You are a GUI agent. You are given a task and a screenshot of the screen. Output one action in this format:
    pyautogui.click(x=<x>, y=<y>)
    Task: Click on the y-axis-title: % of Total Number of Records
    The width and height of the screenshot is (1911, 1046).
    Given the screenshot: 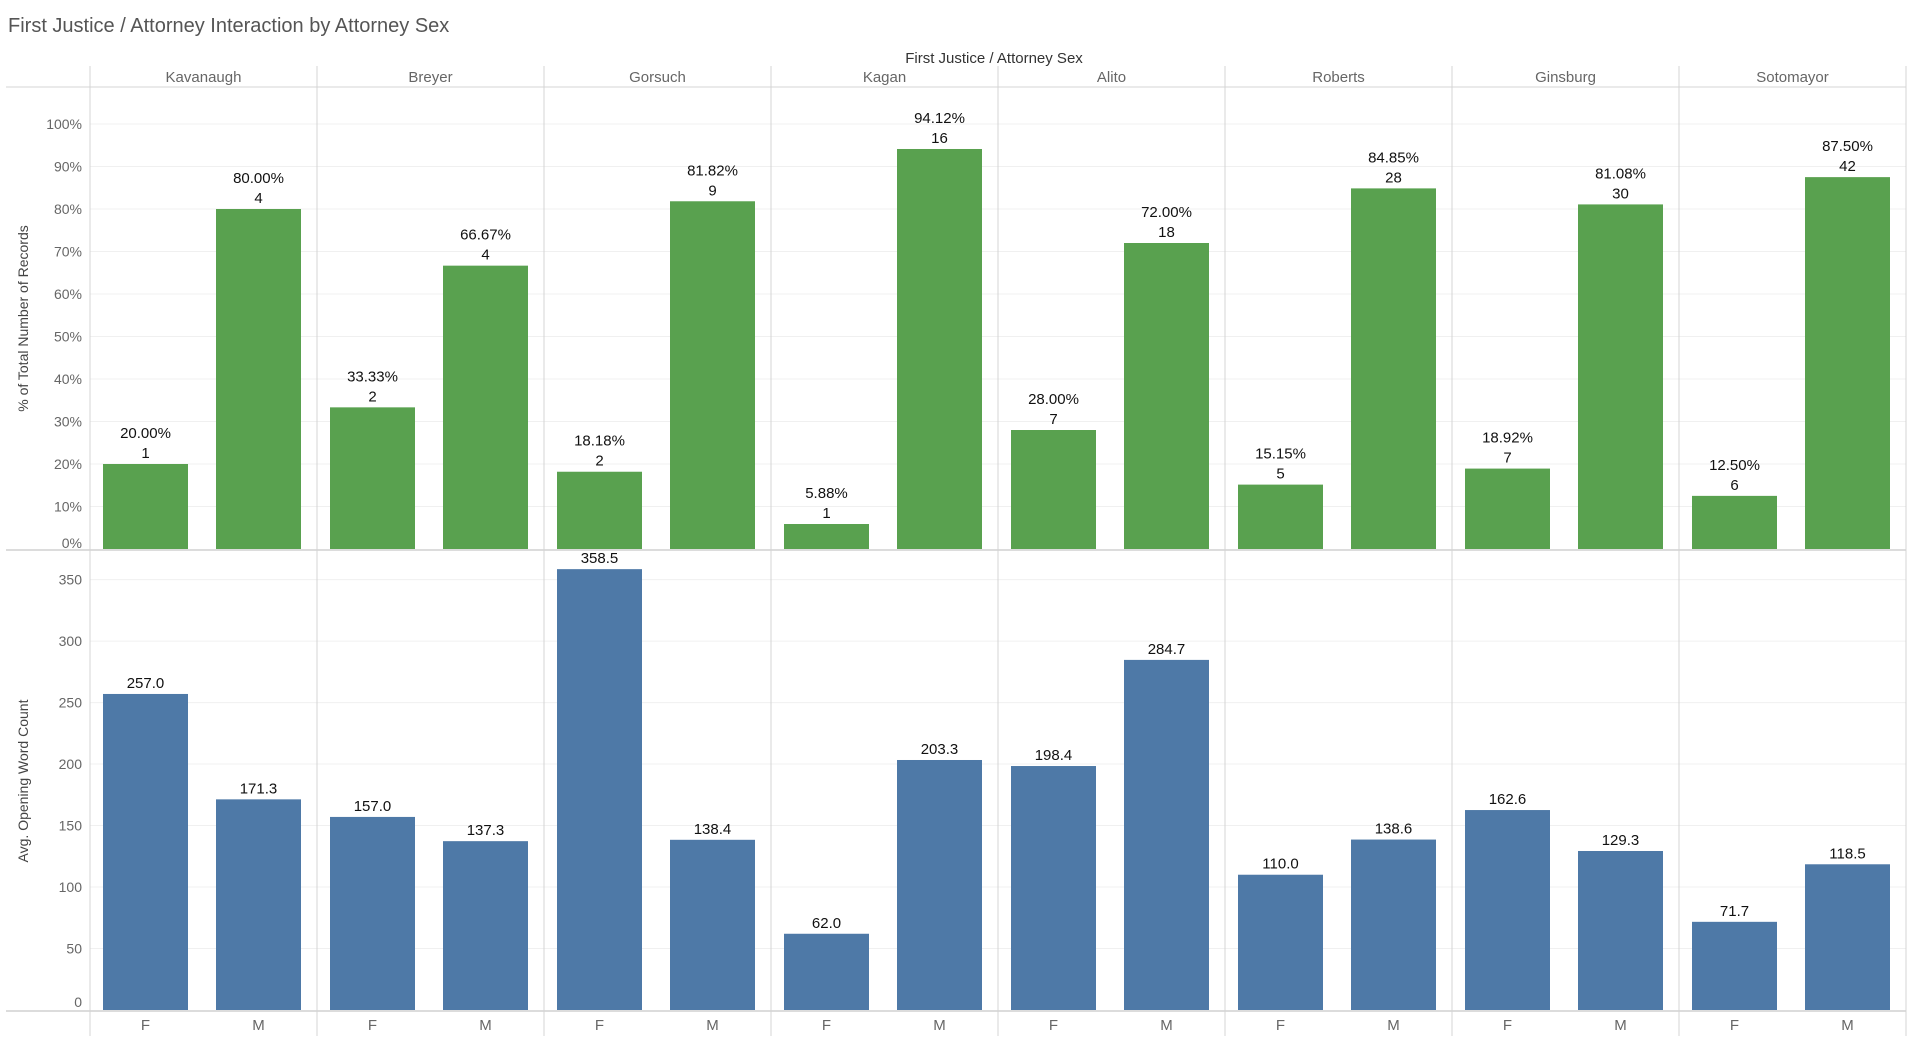 What is the action you would take?
    pyautogui.click(x=23, y=318)
    